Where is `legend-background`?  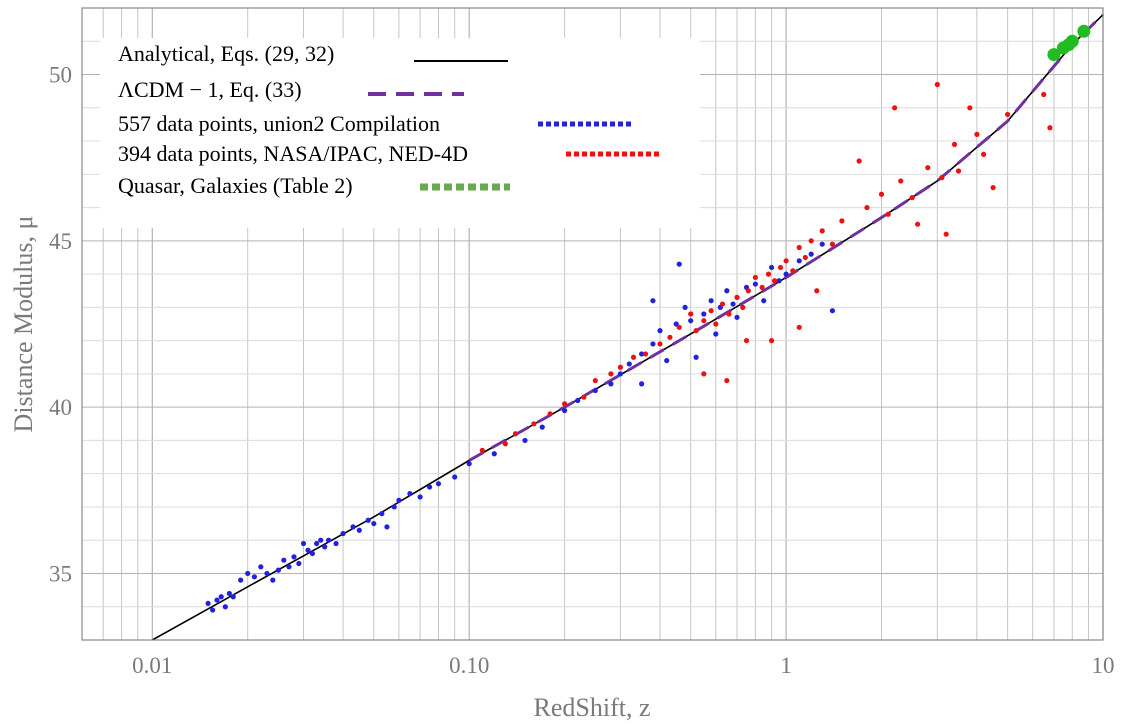
legend-background is located at coordinates (400, 133).